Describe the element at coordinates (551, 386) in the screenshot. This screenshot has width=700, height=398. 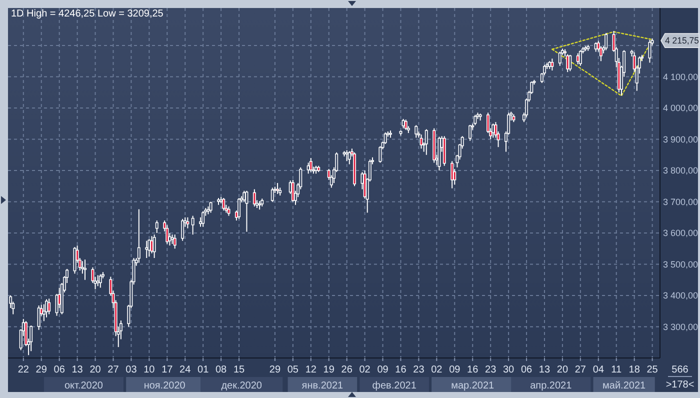
I see `text: апр.2021` at that location.